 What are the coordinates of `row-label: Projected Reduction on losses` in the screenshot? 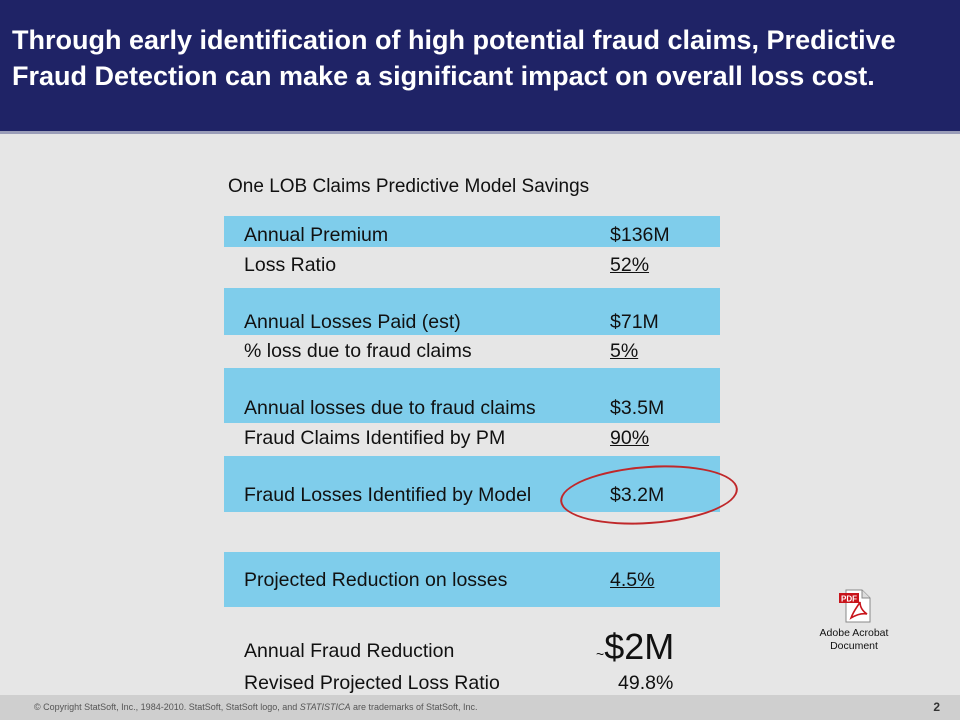 It's located at (376, 580).